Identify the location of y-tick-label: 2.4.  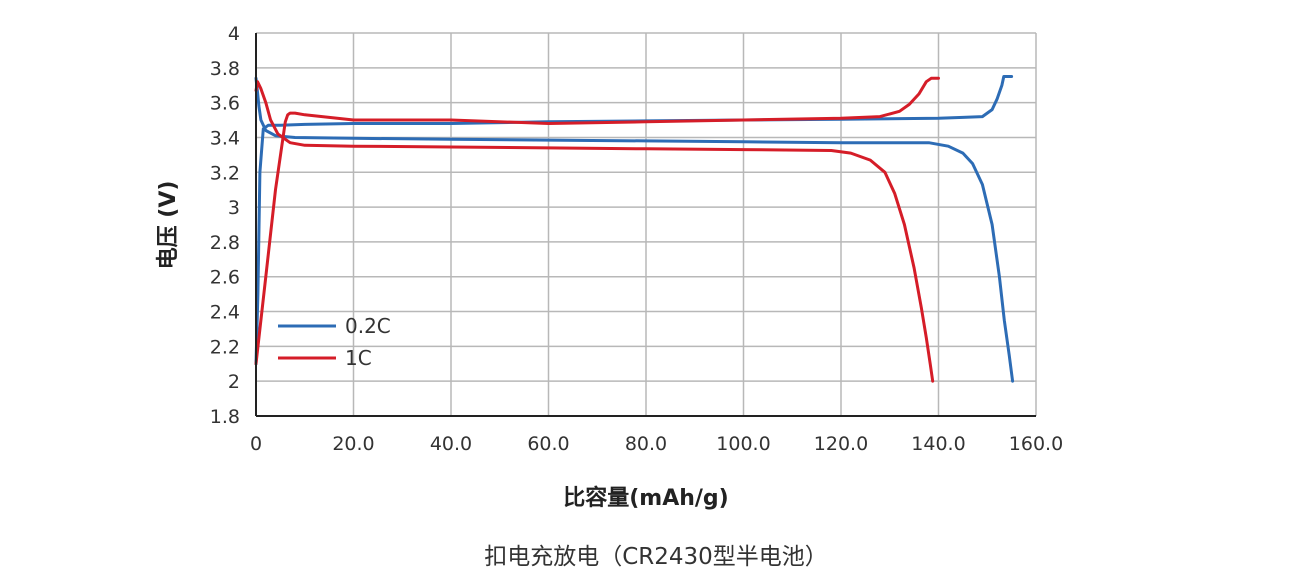
(225, 313).